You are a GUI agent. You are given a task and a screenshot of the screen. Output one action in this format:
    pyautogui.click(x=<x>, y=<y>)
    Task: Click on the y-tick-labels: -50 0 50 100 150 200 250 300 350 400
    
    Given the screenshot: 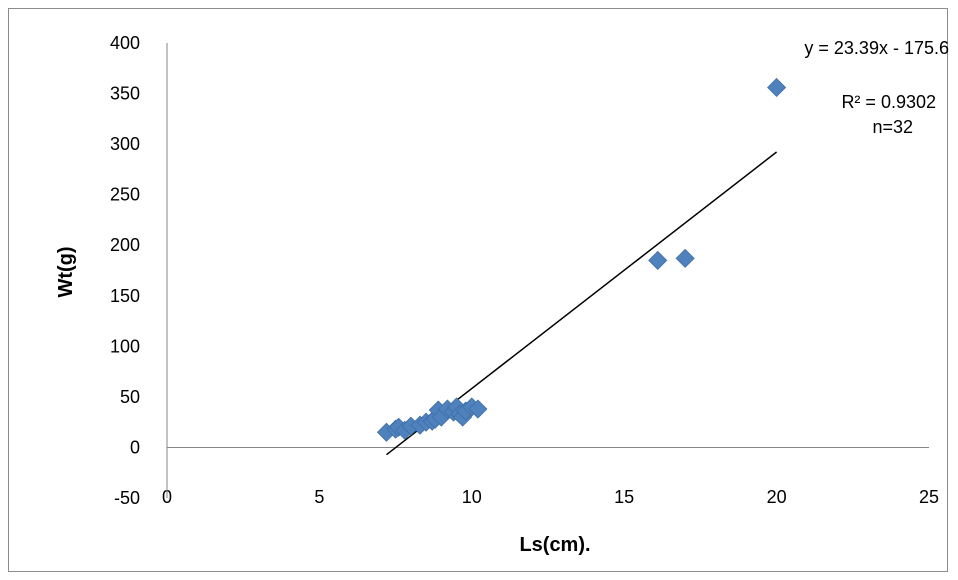 What is the action you would take?
    pyautogui.click(x=125, y=270)
    